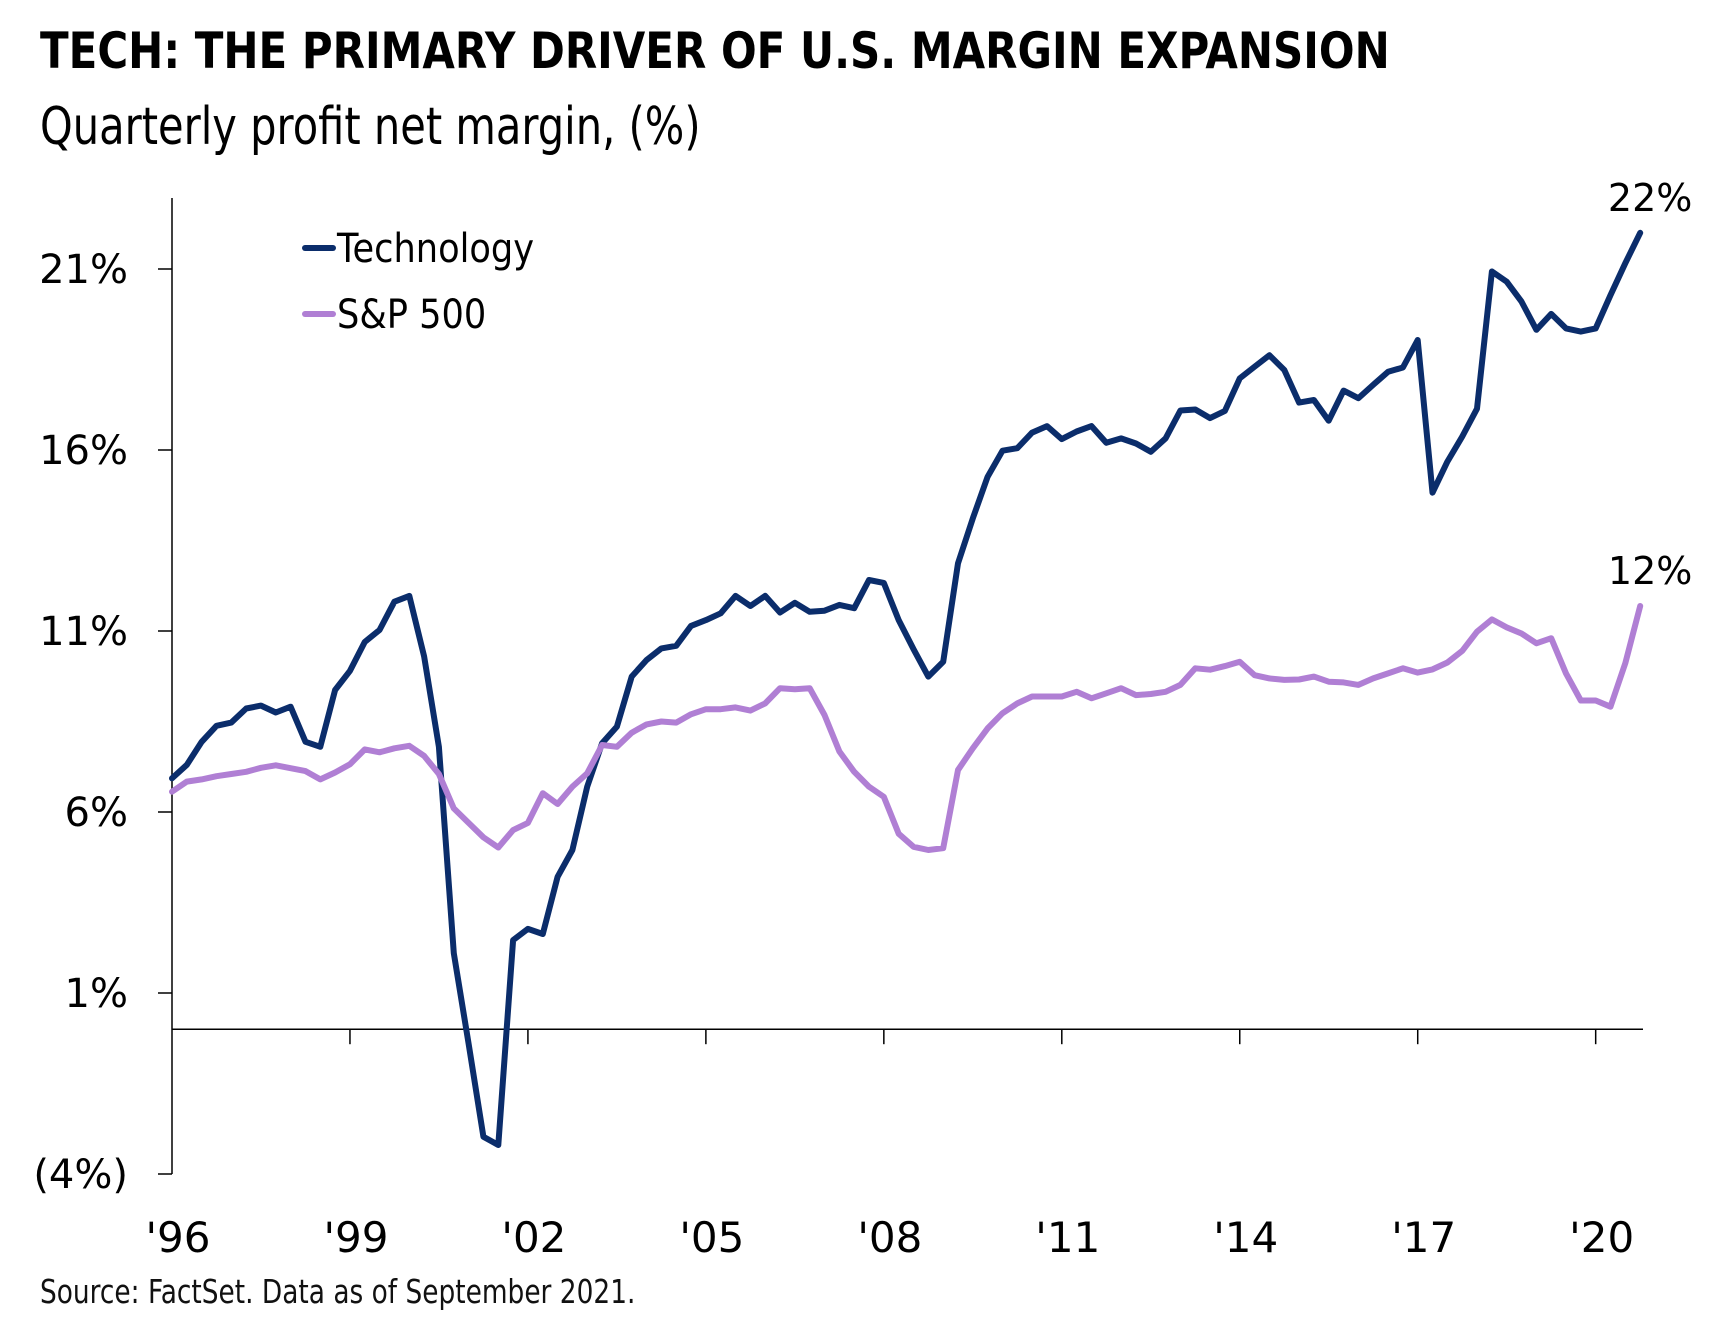  Describe the element at coordinates (102, 722) in the screenshot. I see `y-axis-ticks: 21% 16% 11% 6% 1% (4%)` at that location.